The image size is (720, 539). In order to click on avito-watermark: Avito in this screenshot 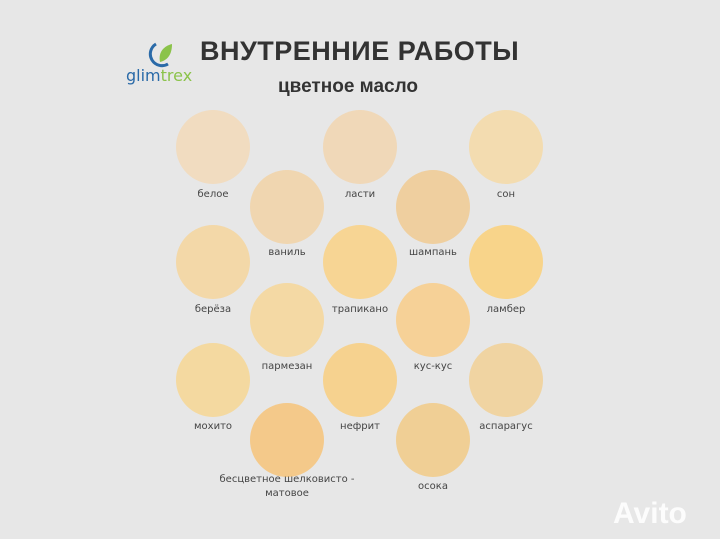, I will do `click(650, 513)`.